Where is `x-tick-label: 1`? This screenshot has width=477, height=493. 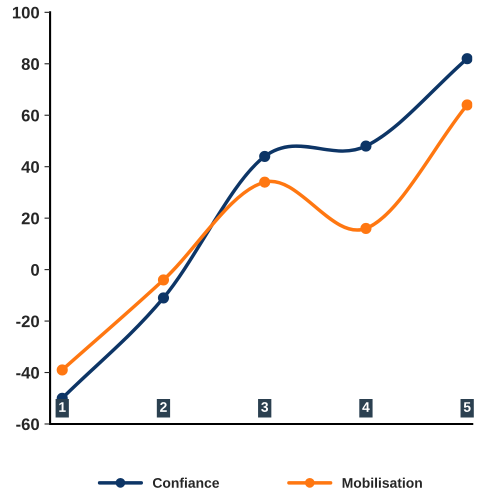 x-tick-label: 1 is located at coordinates (62, 407).